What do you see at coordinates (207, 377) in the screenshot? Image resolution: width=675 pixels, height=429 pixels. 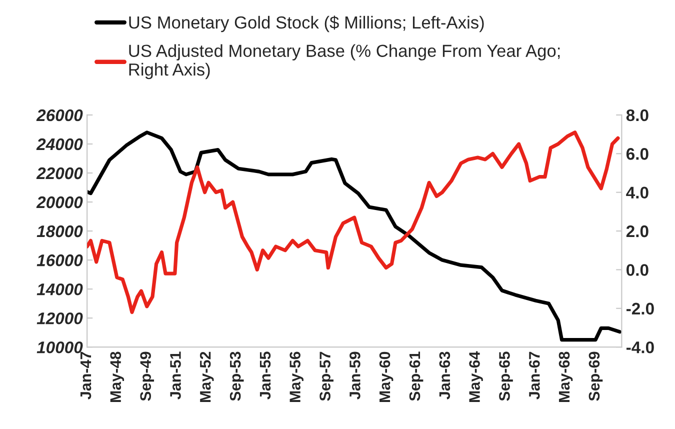 I see `x-tick-label: May-52` at bounding box center [207, 377].